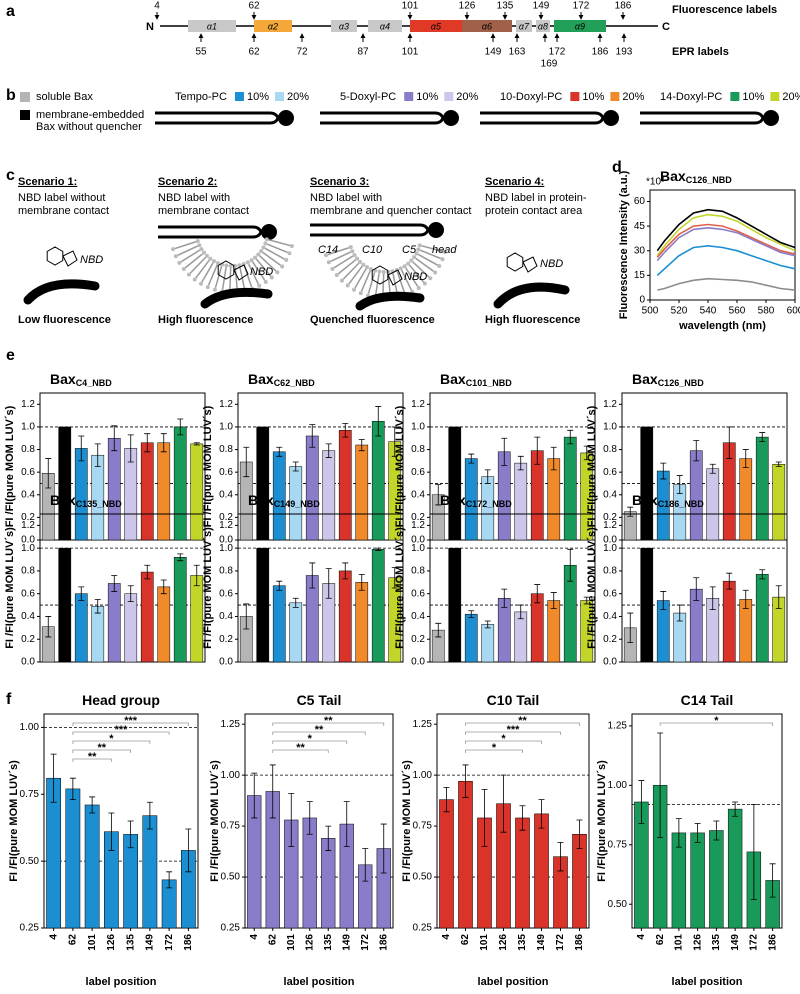 The width and height of the screenshot is (800, 994). What do you see at coordinates (541, 6) in the screenshot?
I see `fluorescence-label: 149` at bounding box center [541, 6].